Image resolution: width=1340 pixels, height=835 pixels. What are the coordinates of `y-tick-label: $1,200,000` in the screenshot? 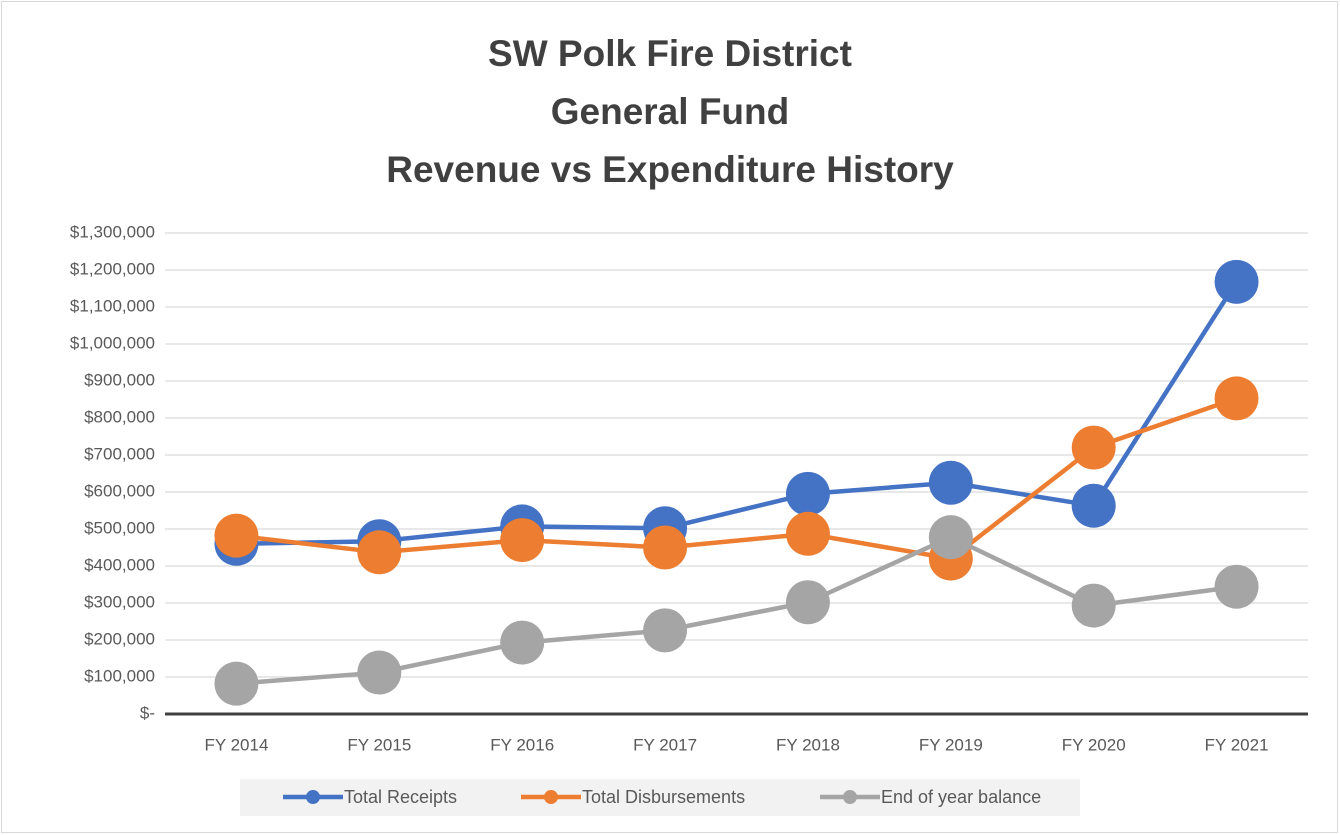 It's located at (112, 268).